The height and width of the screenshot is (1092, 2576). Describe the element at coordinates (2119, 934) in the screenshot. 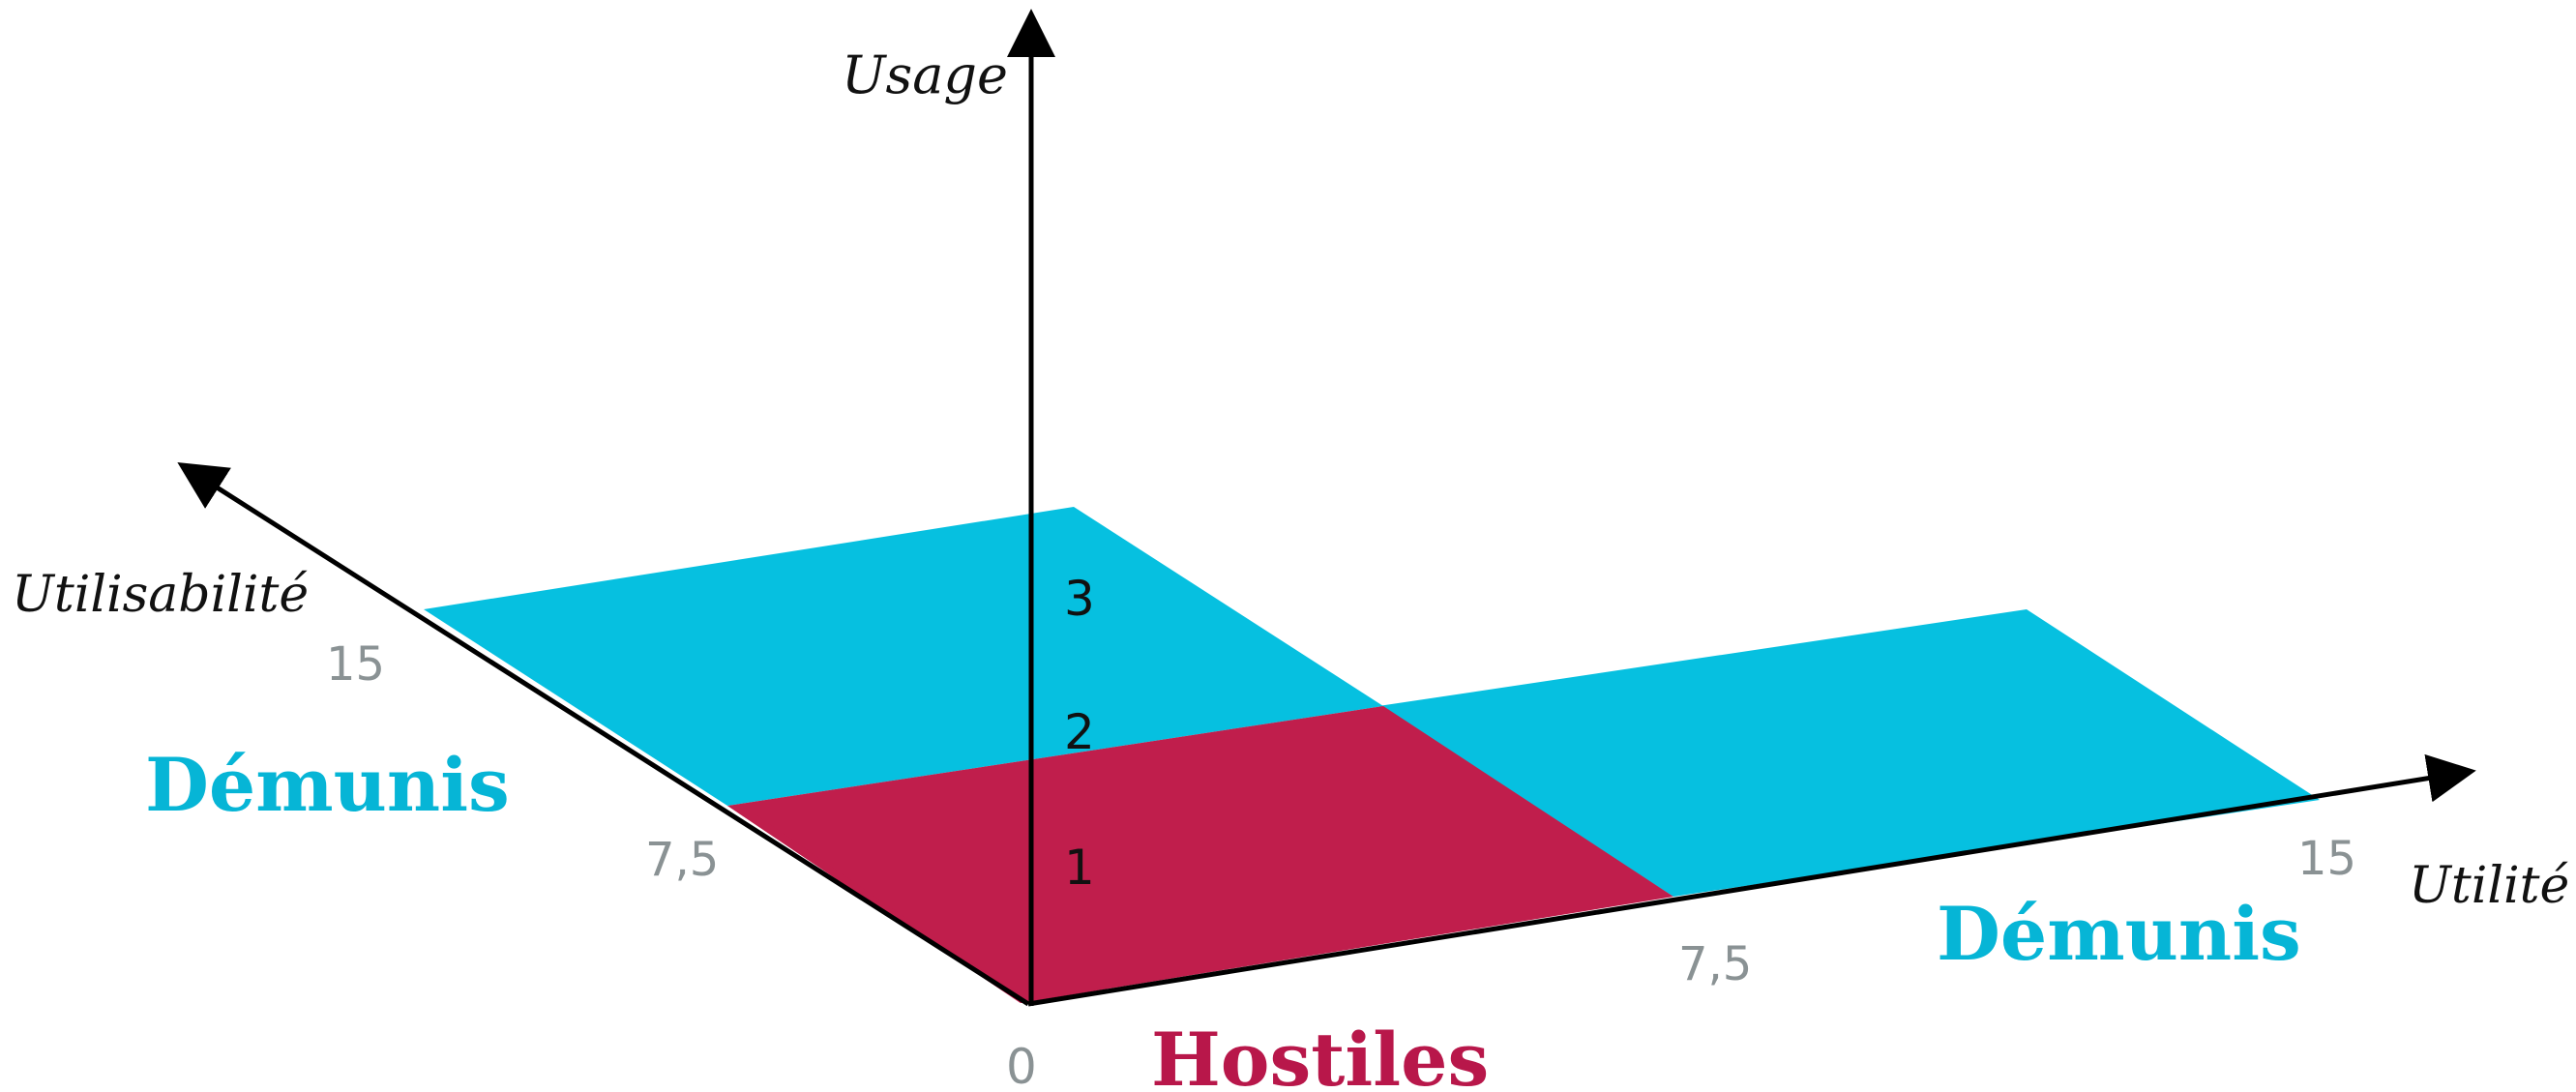

I see `demunis-right-label: Démunis` at that location.